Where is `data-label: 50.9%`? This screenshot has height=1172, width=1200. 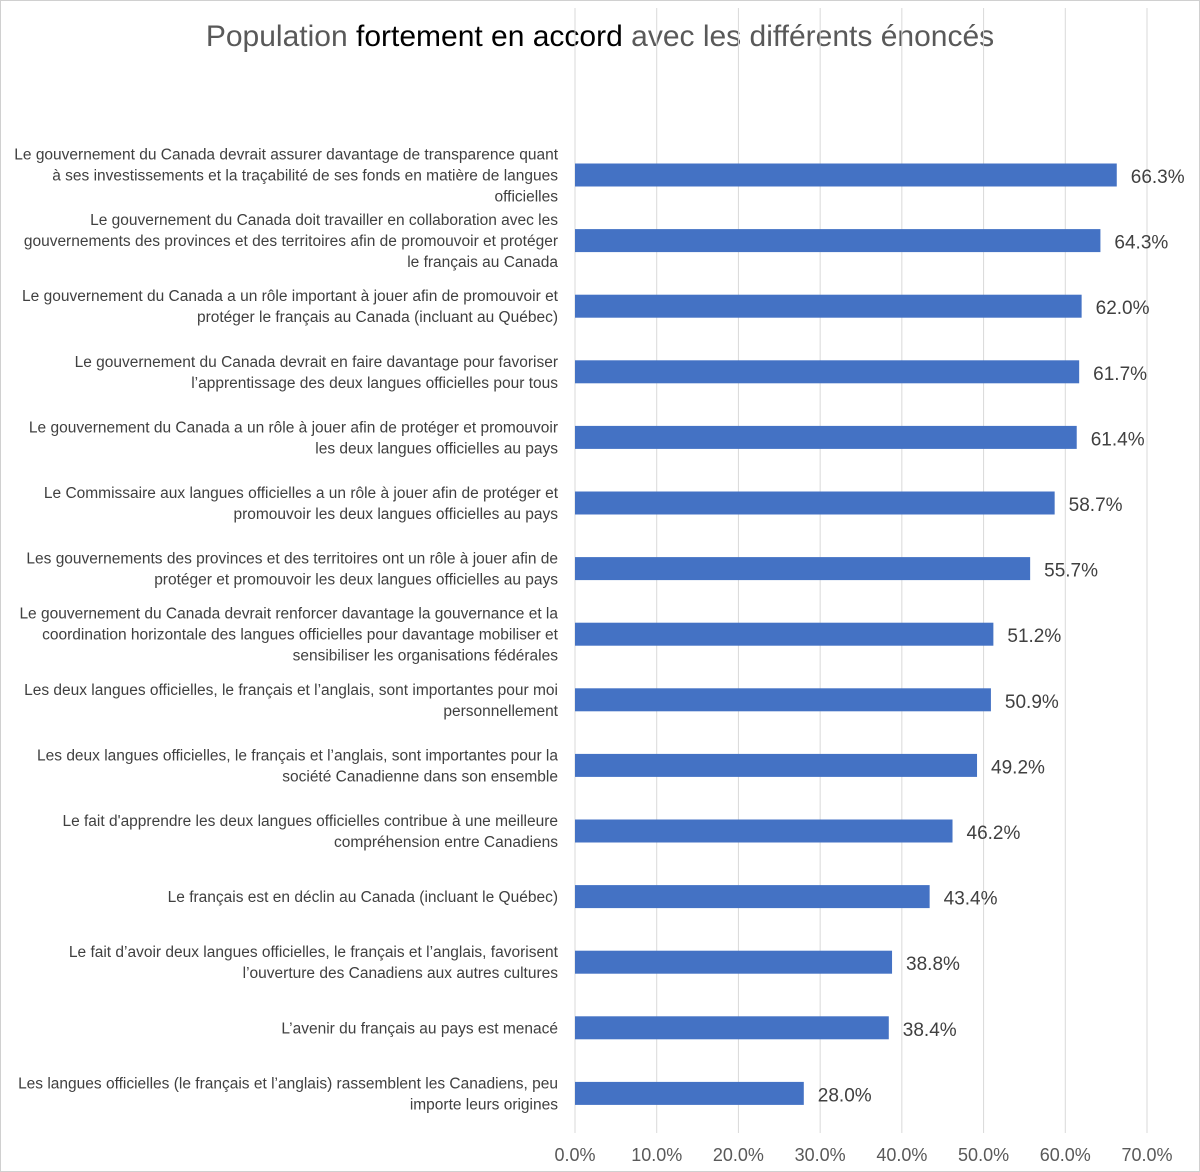
data-label: 50.9% is located at coordinates (1032, 702).